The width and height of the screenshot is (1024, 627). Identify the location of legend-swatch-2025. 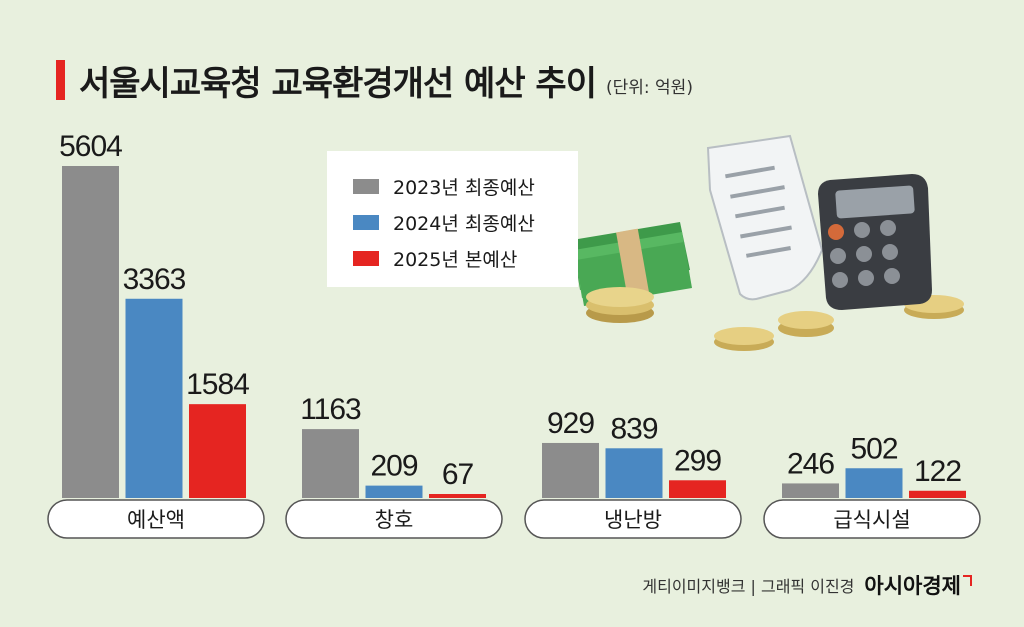
(366, 258).